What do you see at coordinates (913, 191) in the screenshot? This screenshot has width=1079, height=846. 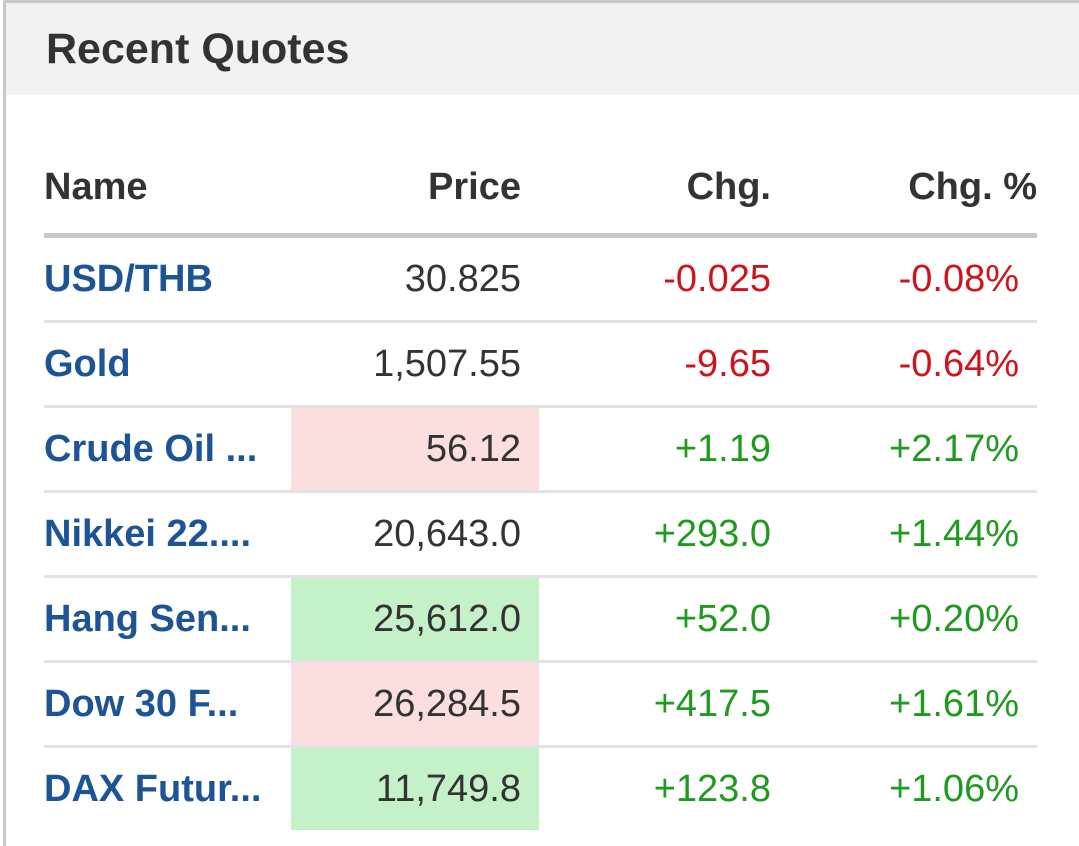 I see `column-header-change-percent: Chg. %` at bounding box center [913, 191].